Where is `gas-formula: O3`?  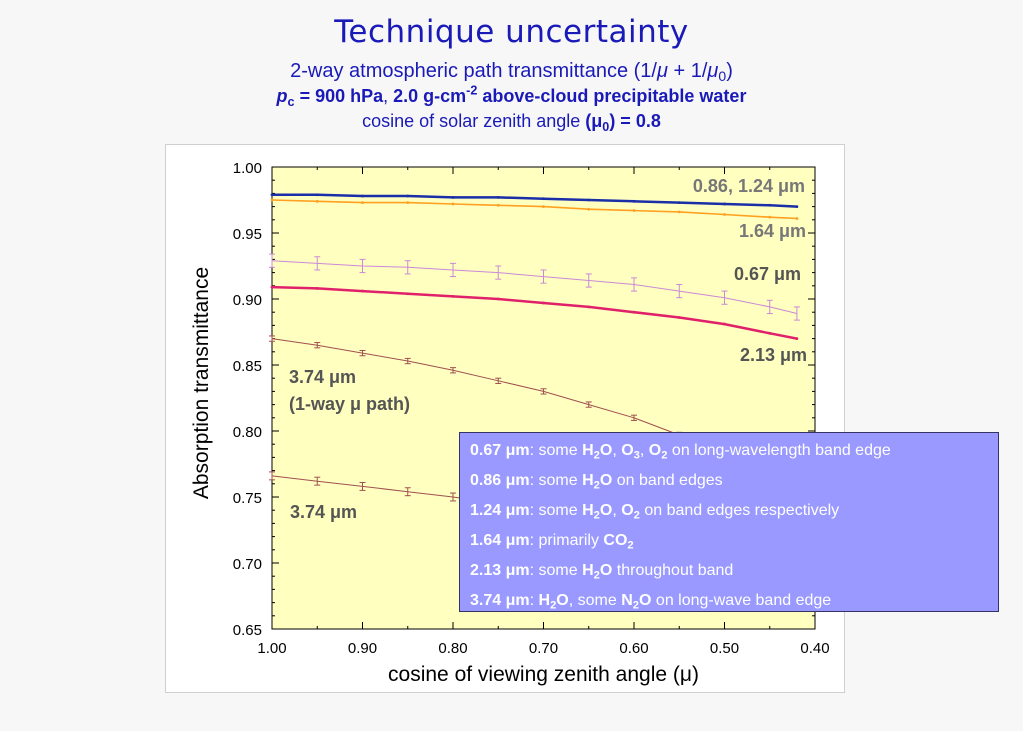
gas-formula: O3 is located at coordinates (630, 452).